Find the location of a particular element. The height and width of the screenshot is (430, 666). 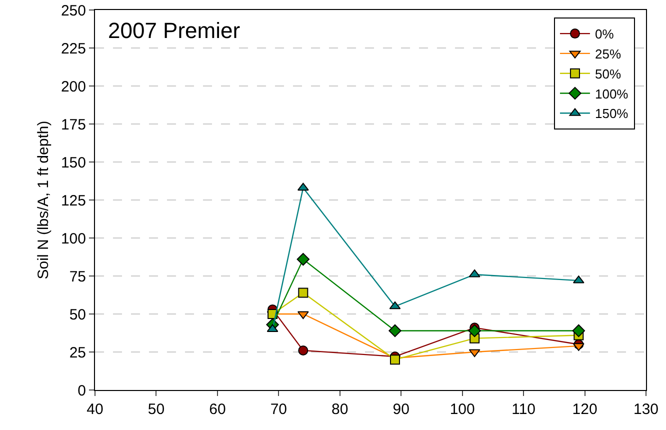

legend-label: 25% is located at coordinates (608, 54).